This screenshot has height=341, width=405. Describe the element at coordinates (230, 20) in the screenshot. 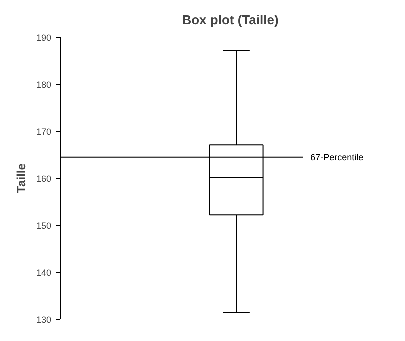

I see `chart-title: Box plot (Taille)` at that location.